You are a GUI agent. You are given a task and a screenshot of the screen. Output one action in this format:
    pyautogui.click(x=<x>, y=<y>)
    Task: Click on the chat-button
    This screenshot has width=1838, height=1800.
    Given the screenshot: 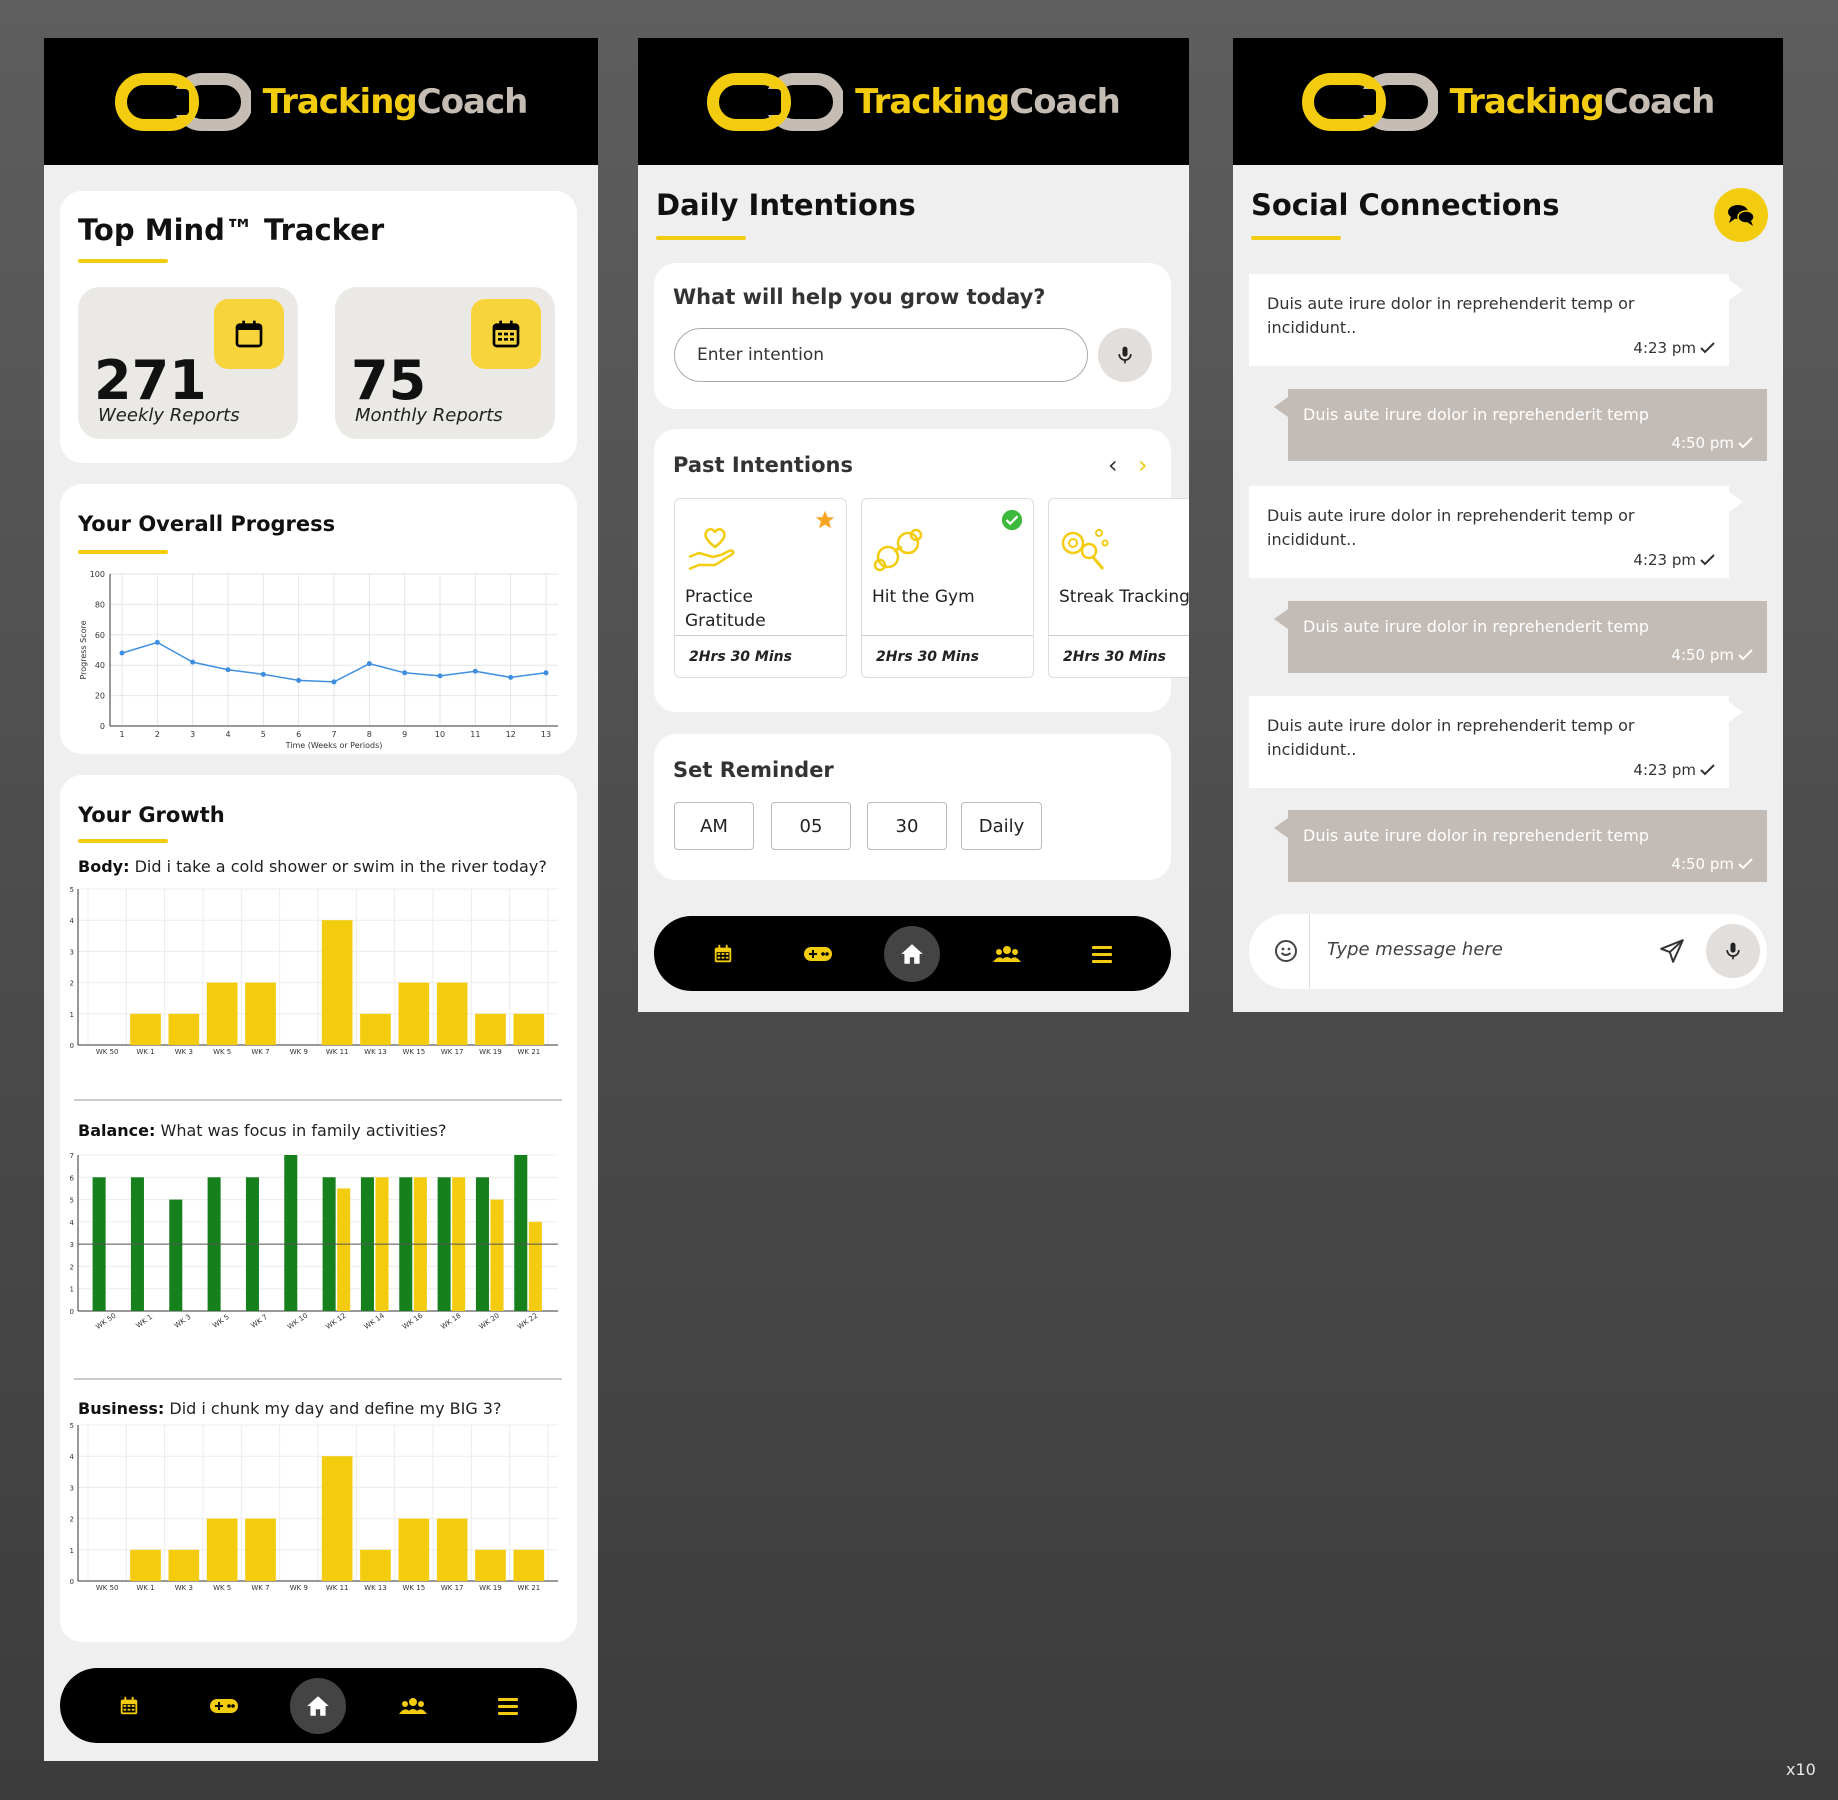 What is the action you would take?
    pyautogui.click(x=1741, y=215)
    